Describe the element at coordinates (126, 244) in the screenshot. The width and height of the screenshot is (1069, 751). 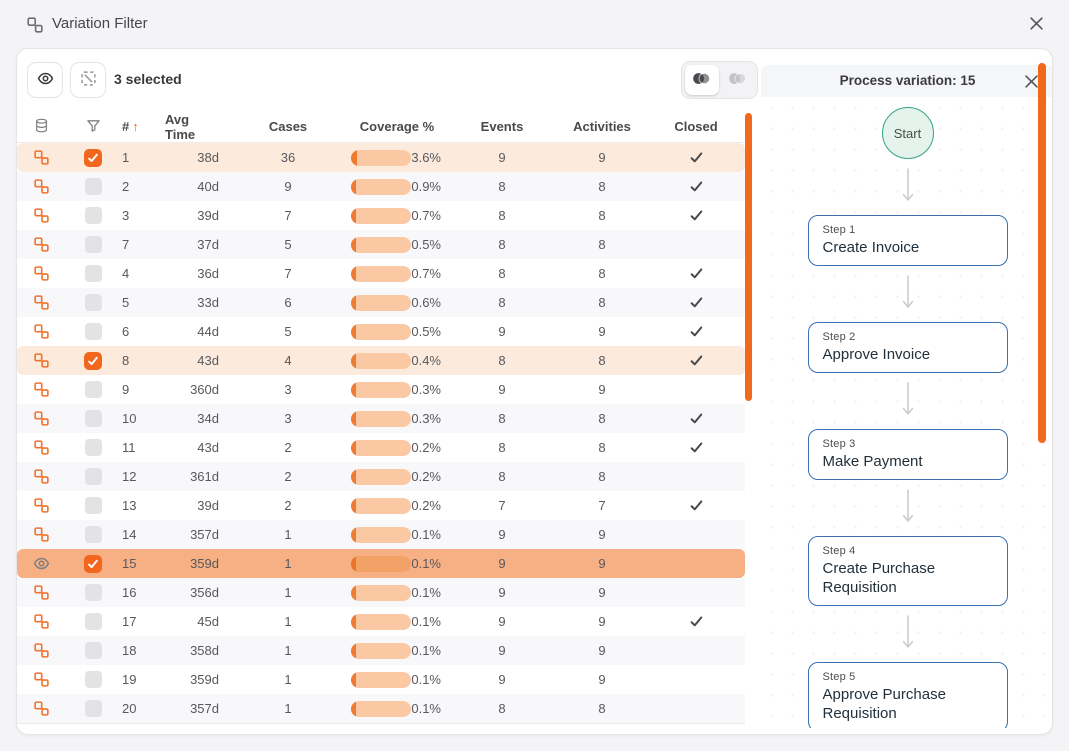
I see `row-number: 7` at that location.